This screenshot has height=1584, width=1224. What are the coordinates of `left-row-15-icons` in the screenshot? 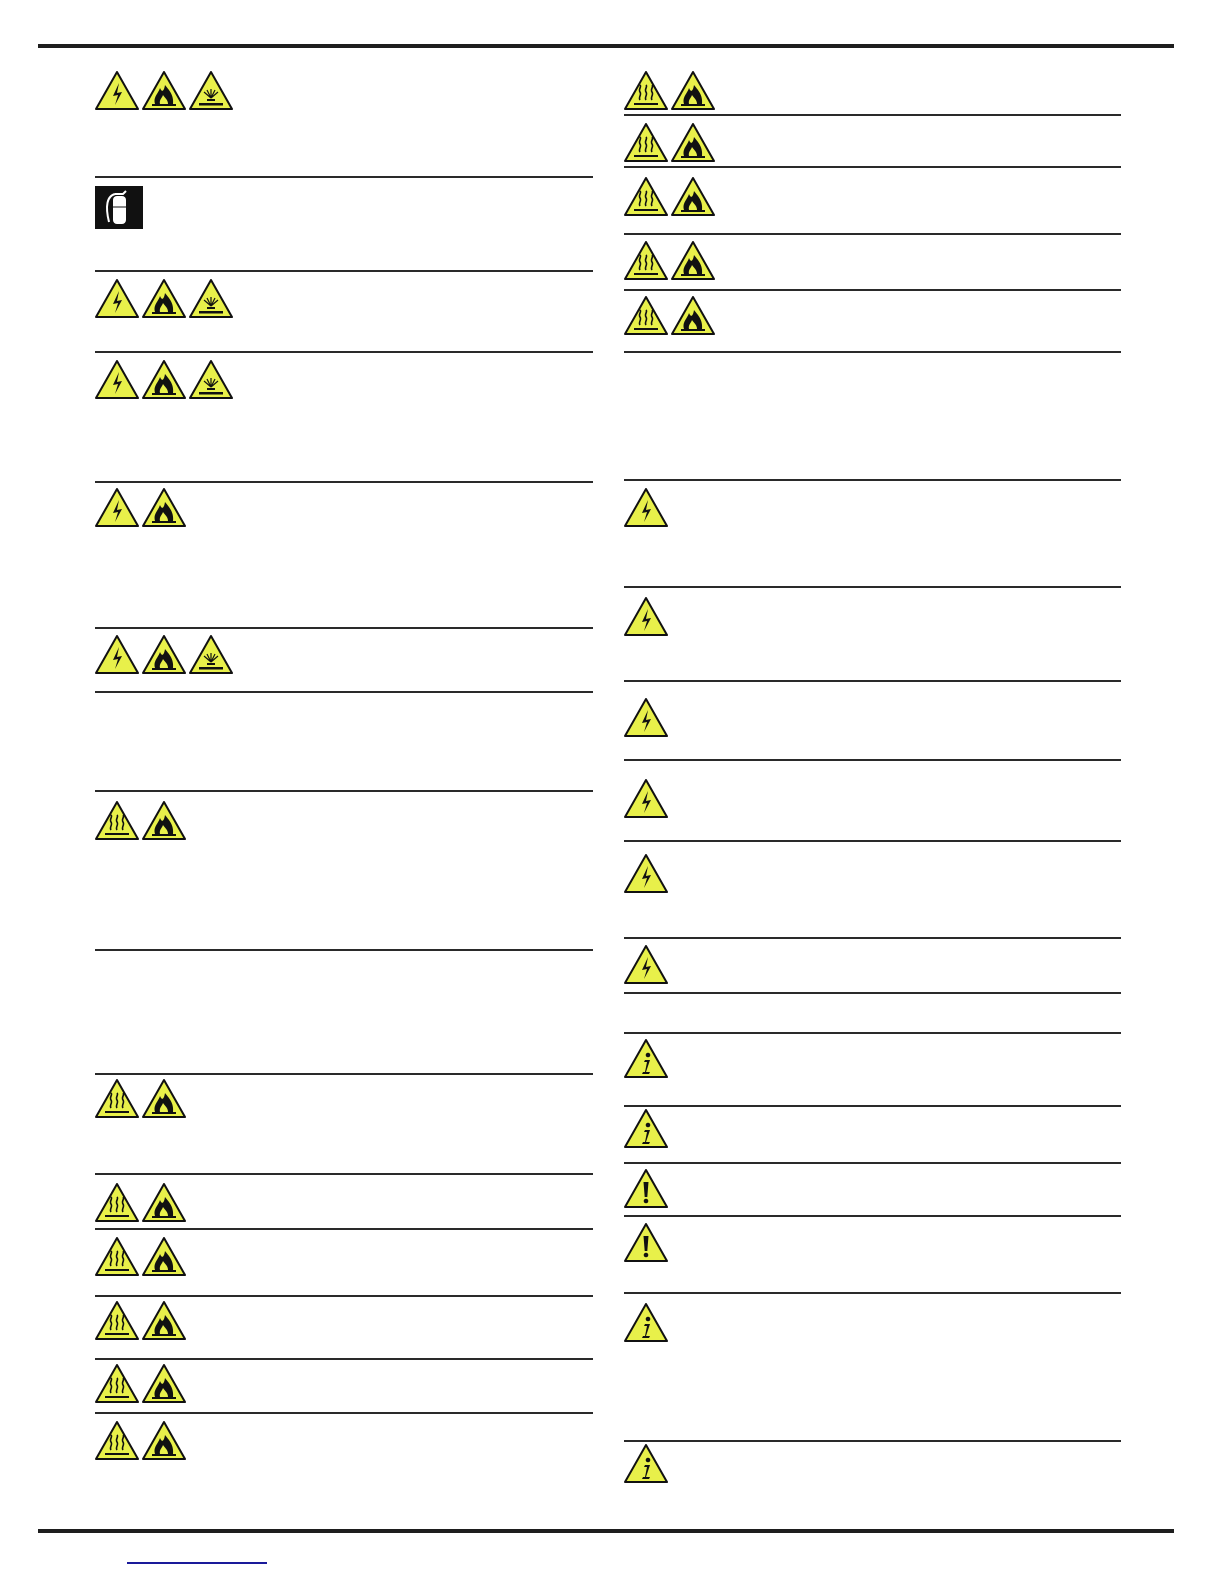 It's located at (140, 1440).